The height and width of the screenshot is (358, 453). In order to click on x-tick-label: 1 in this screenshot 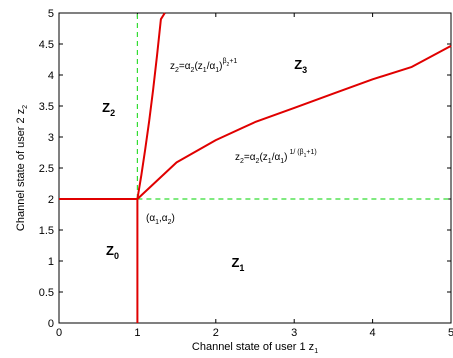, I will do `click(137, 333)`.